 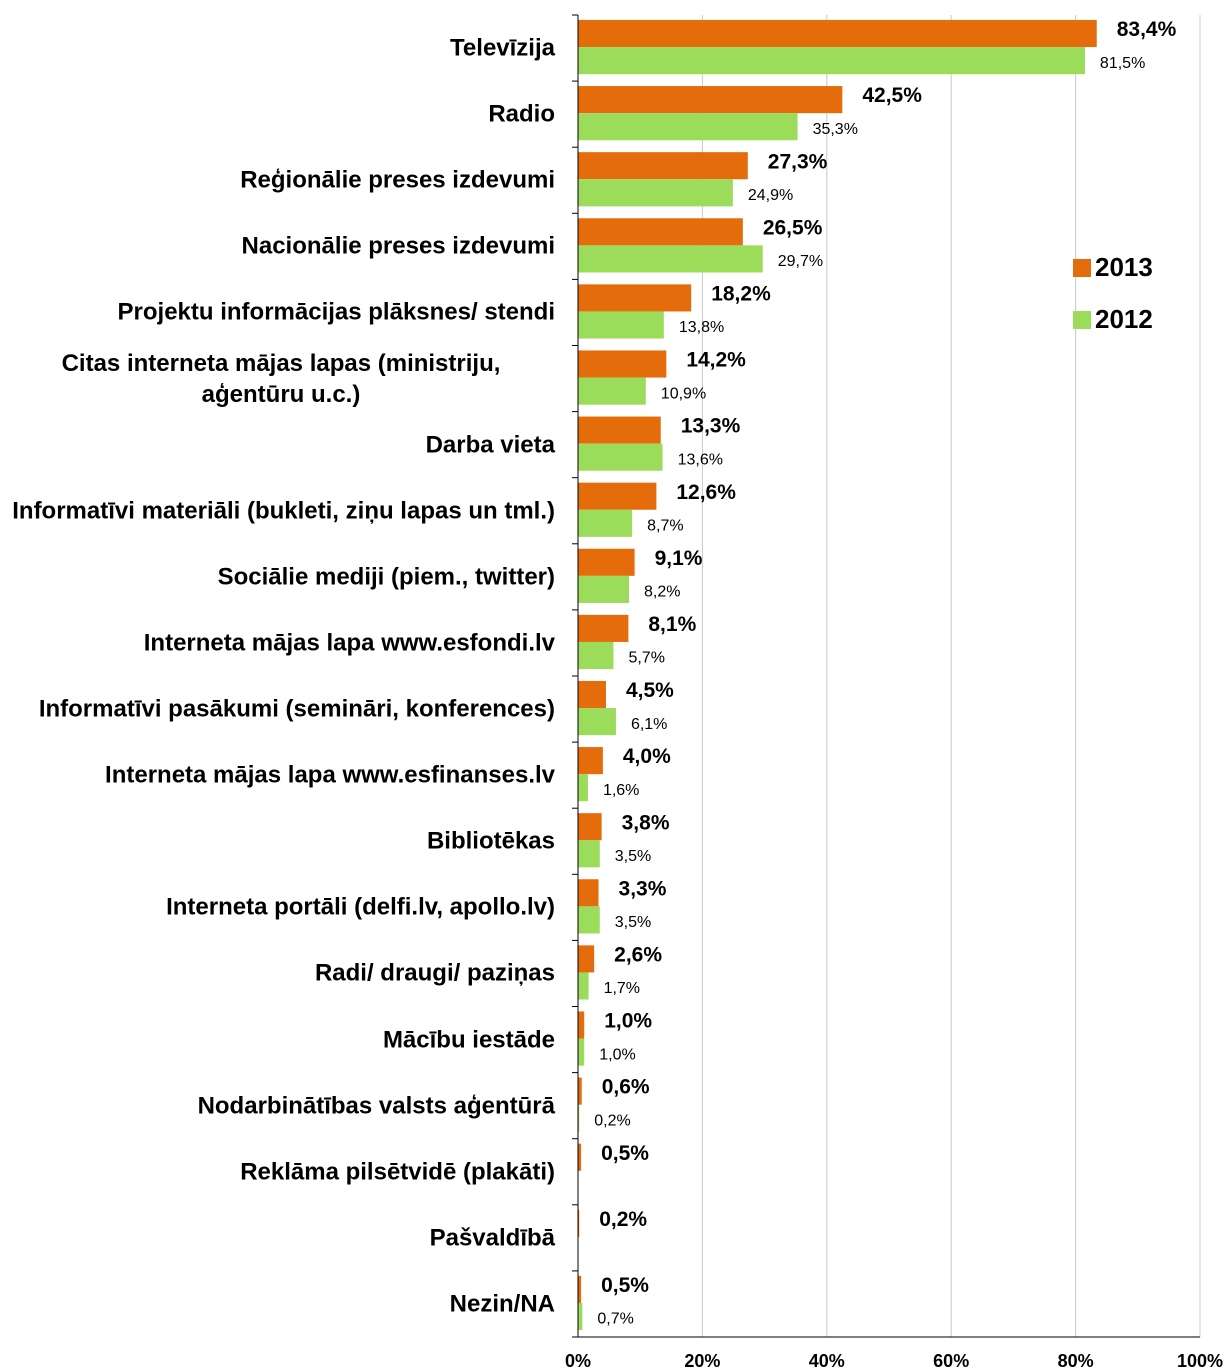 I want to click on value-label: 24,9%, so click(x=770, y=195).